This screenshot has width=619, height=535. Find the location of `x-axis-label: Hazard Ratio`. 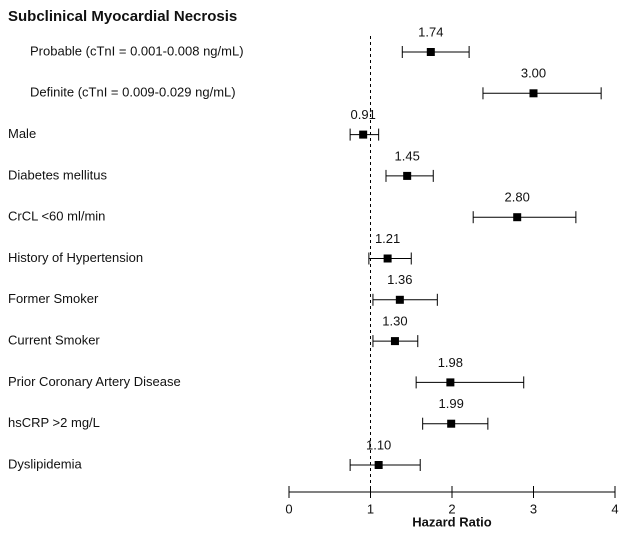

x-axis-label: Hazard Ratio is located at coordinates (452, 521).